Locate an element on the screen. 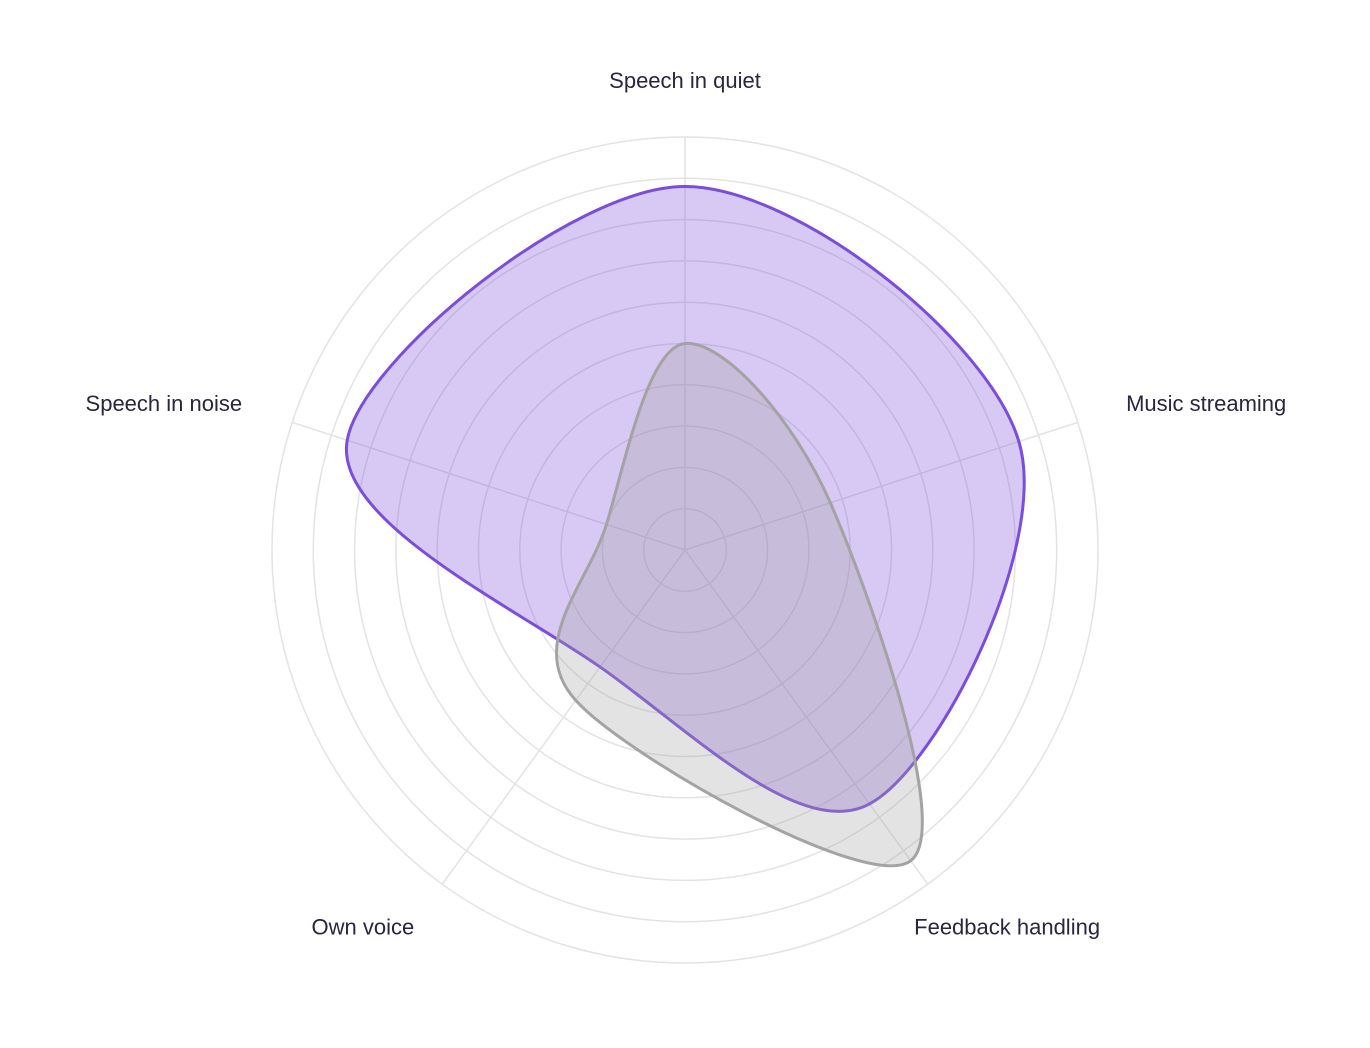 Image resolution: width=1370 pixels, height=1048 pixels. axis-label: Own voice is located at coordinates (363, 926).